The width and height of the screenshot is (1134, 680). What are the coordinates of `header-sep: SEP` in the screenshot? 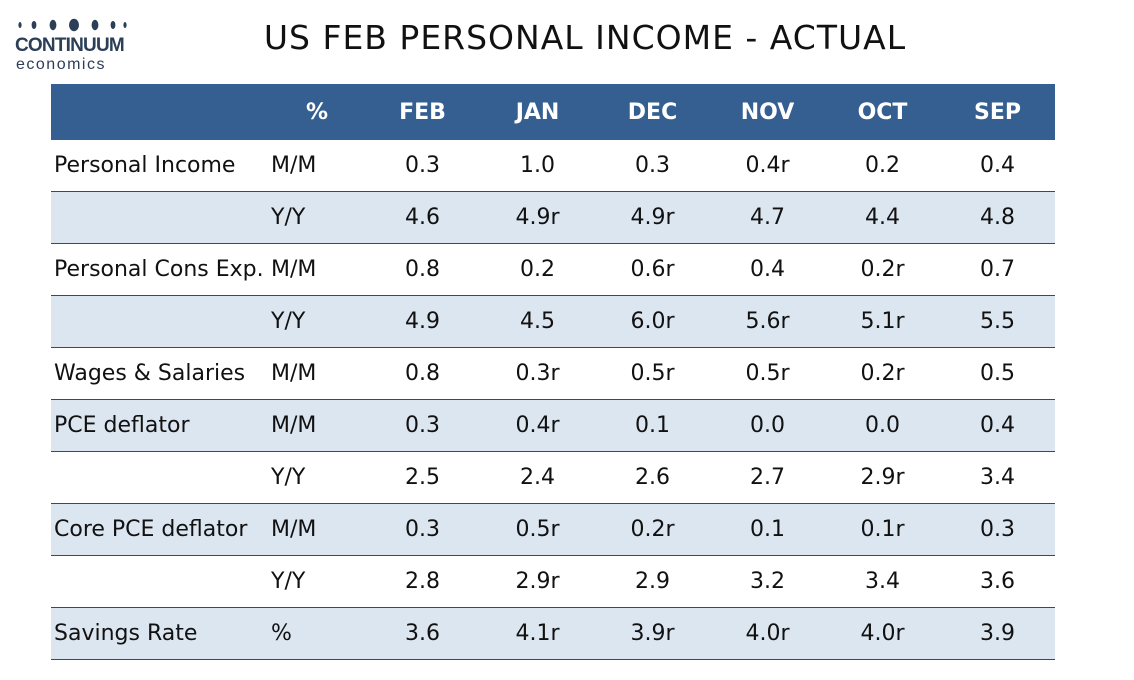 It's located at (997, 112).